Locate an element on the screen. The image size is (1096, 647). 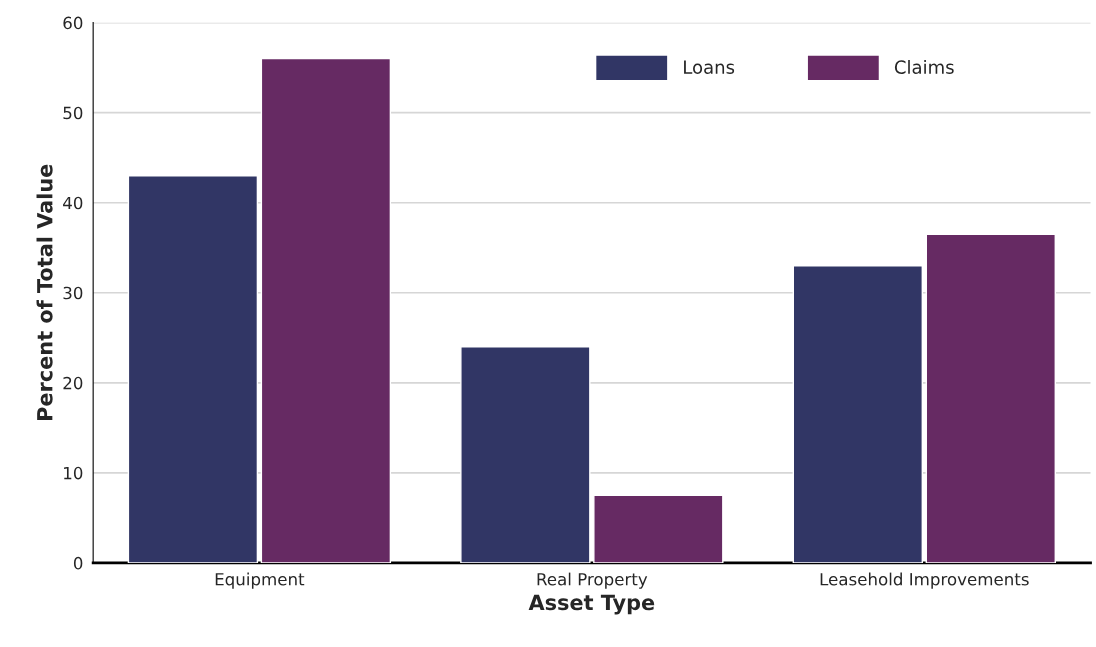
legend-label: Loans is located at coordinates (709, 67).